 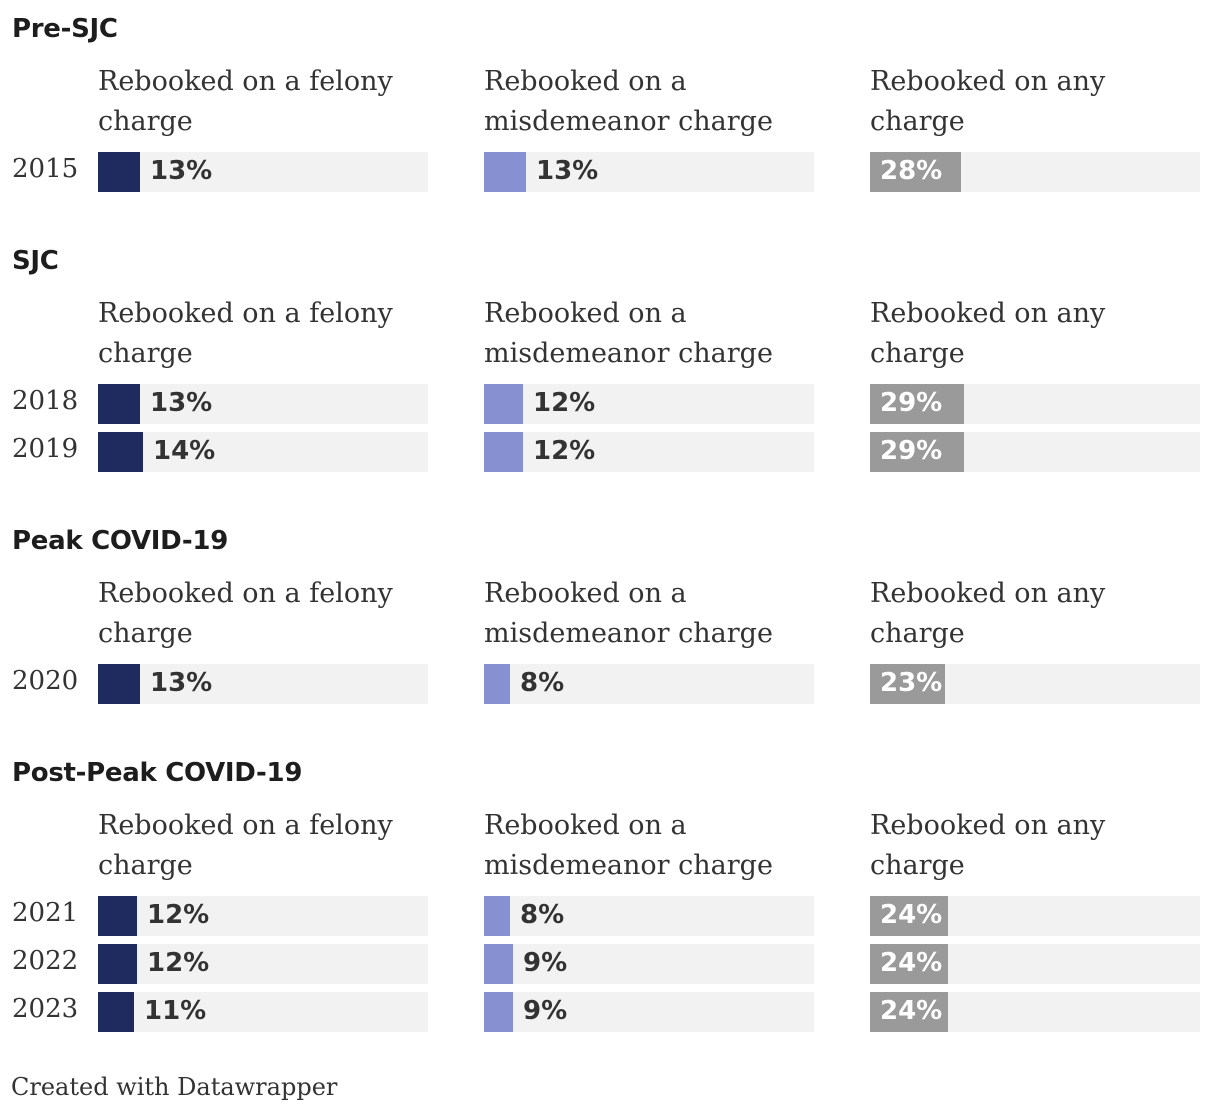 I want to click on bar-any-2018, so click(x=917, y=404).